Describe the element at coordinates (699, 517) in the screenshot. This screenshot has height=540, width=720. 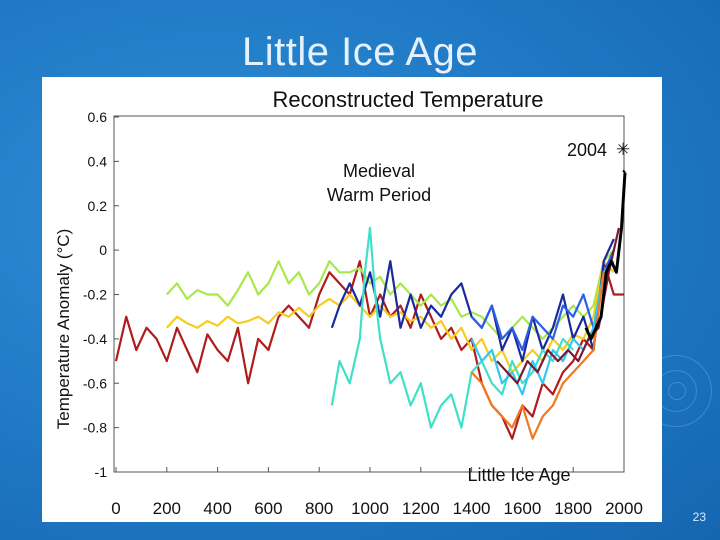
I see `page-number: 23` at that location.